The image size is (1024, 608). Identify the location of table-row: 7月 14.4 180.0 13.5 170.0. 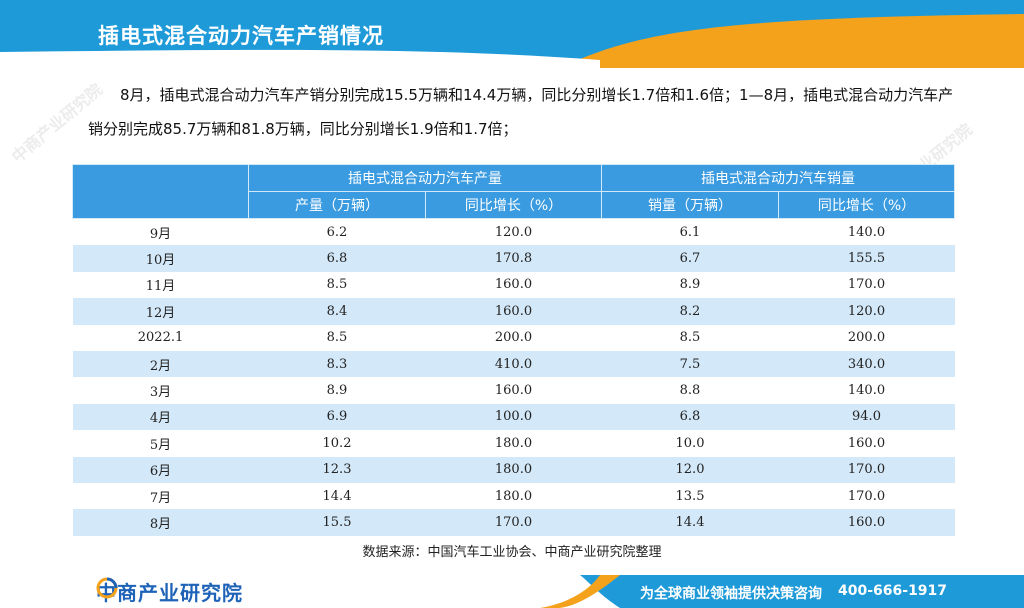
(513, 496).